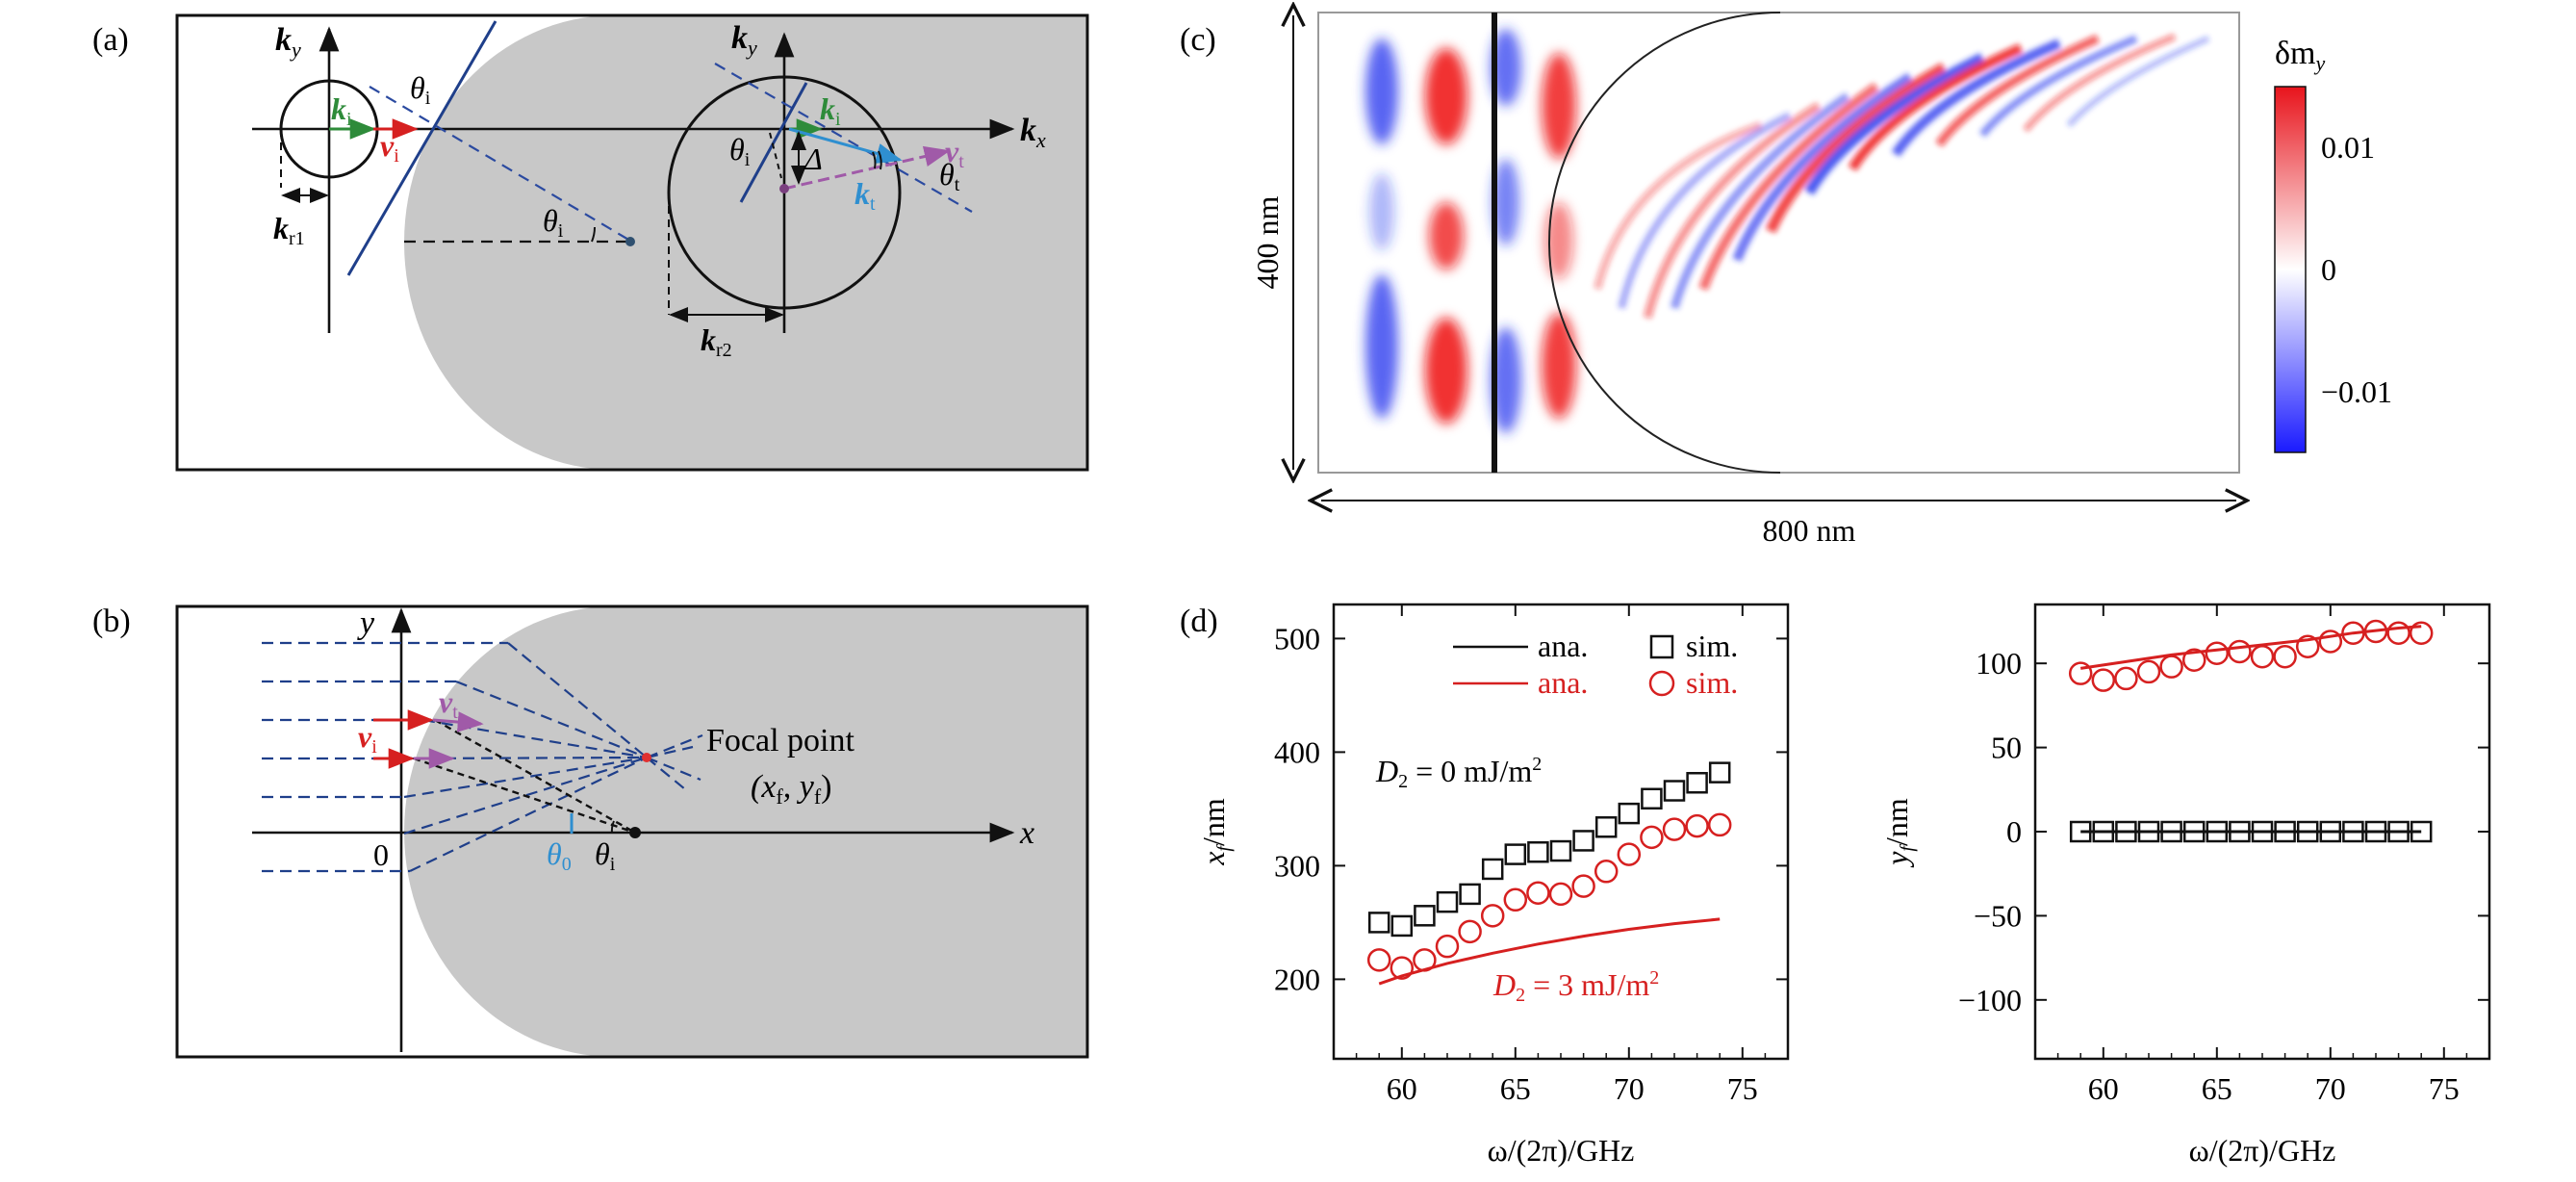 Image resolution: width=2576 pixels, height=1182 pixels. I want to click on right-x-tick-label: 75, so click(2444, 1088).